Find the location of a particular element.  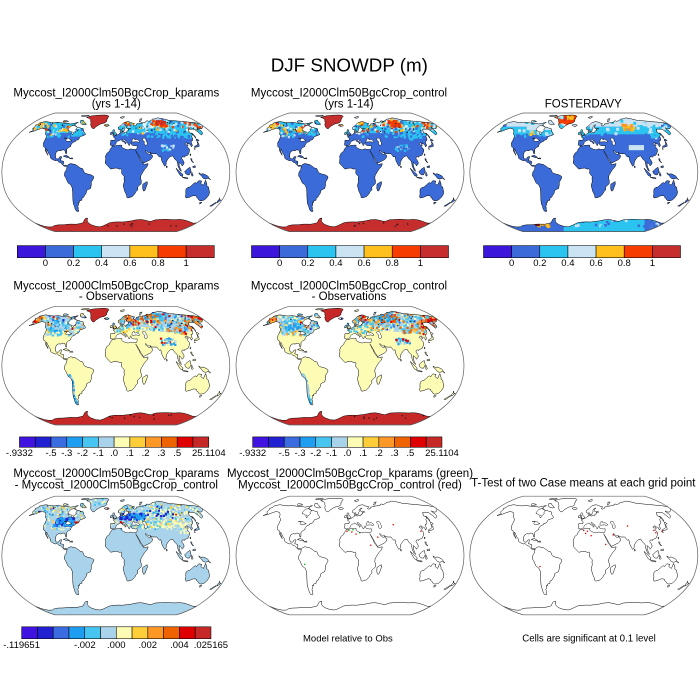

svg-text: .025165 is located at coordinates (211, 645).